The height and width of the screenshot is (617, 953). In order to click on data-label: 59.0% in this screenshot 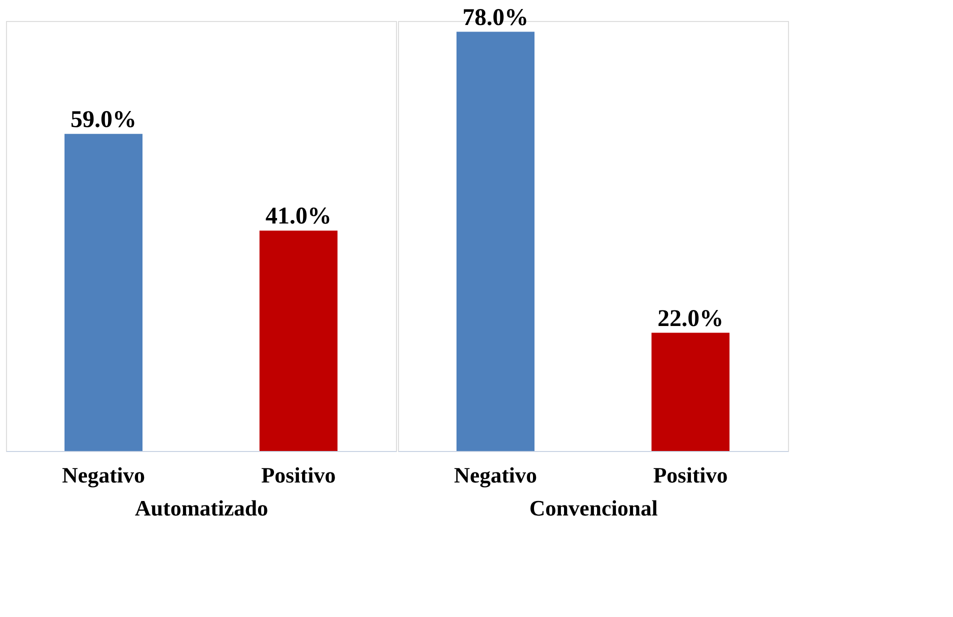, I will do `click(103, 119)`.